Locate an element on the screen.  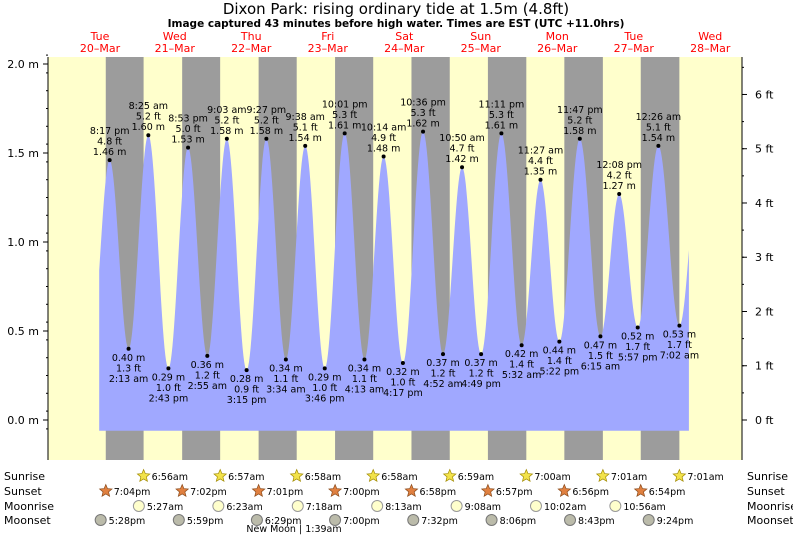
moonset-time: 8:43pm is located at coordinates (596, 521).